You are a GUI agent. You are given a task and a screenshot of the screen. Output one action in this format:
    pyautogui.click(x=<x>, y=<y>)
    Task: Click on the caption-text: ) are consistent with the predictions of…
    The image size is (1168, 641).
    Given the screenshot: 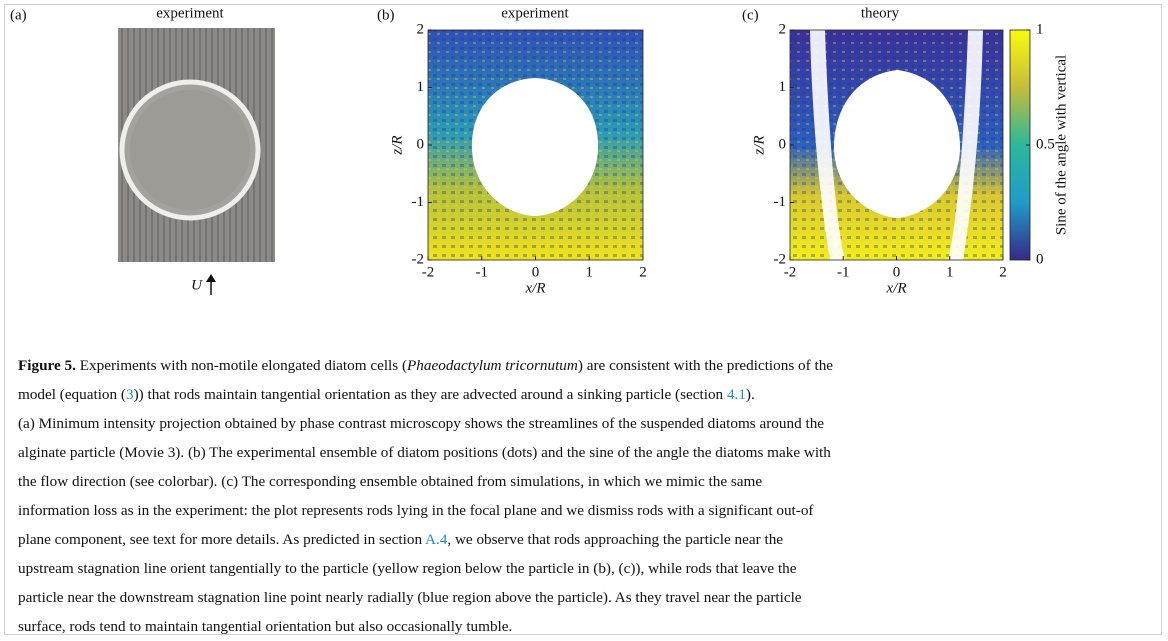 What is the action you would take?
    pyautogui.click(x=705, y=365)
    